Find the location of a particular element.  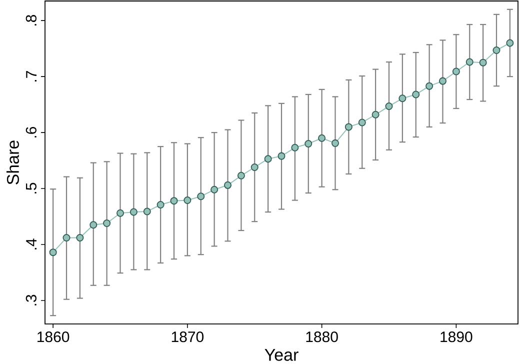

y-tick-label: .6 is located at coordinates (31, 132).